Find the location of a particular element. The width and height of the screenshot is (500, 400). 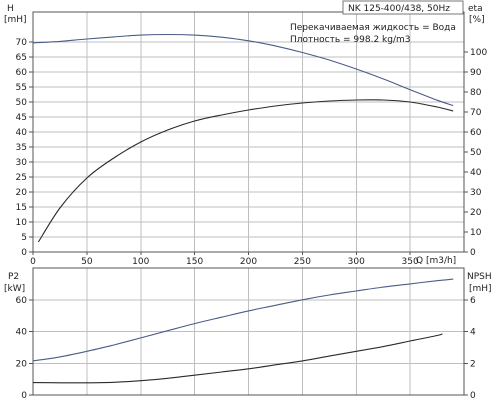

flow-axis-label: Q [m3/h] is located at coordinates (436, 261).